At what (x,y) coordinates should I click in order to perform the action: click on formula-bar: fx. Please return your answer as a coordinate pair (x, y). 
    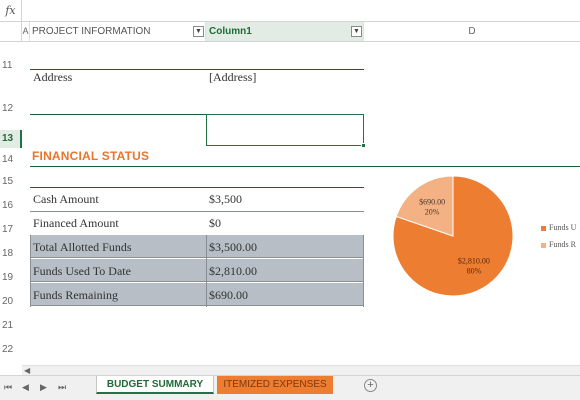
    Looking at the image, I should click on (290, 11).